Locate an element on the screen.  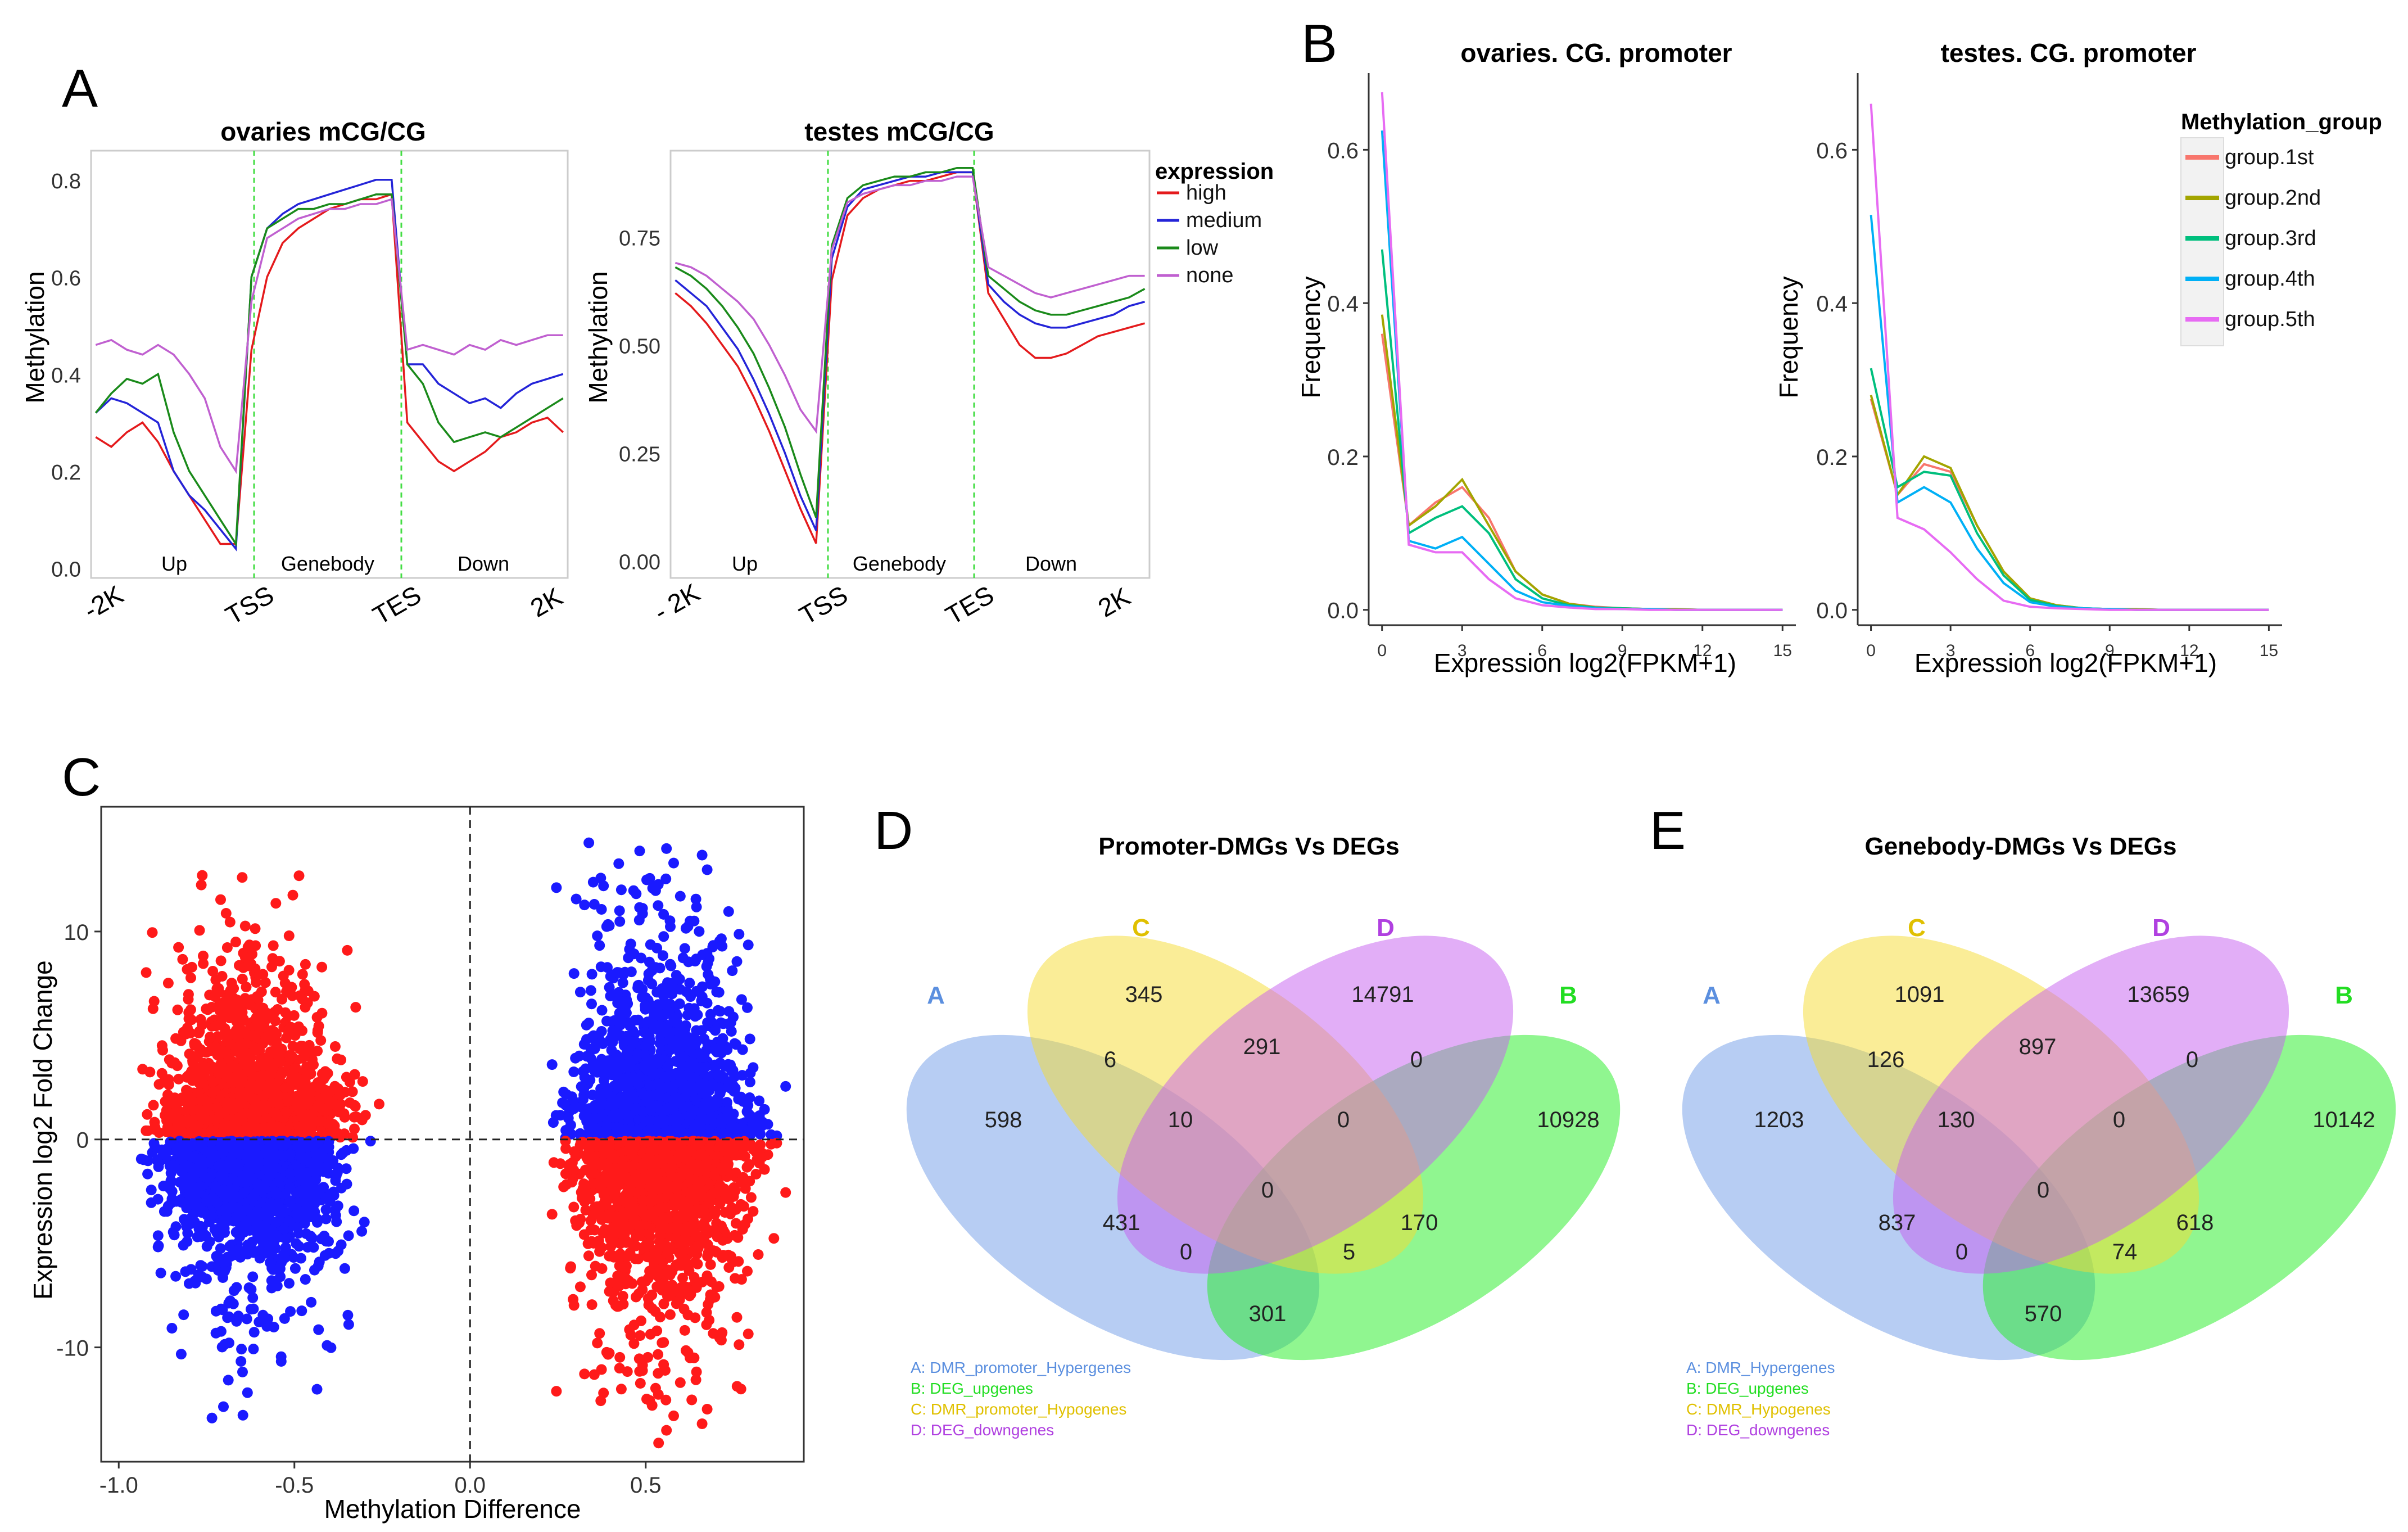
series-line-medium is located at coordinates (329, 365).